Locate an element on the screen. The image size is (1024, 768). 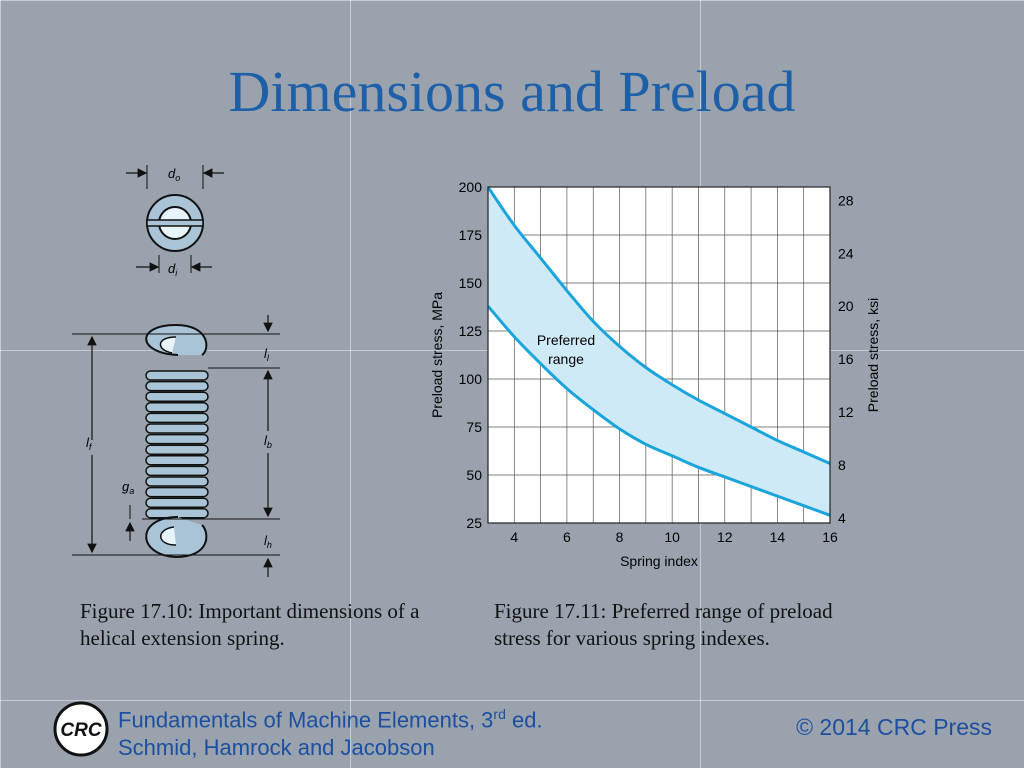
x-tick-label: 8 is located at coordinates (620, 537).